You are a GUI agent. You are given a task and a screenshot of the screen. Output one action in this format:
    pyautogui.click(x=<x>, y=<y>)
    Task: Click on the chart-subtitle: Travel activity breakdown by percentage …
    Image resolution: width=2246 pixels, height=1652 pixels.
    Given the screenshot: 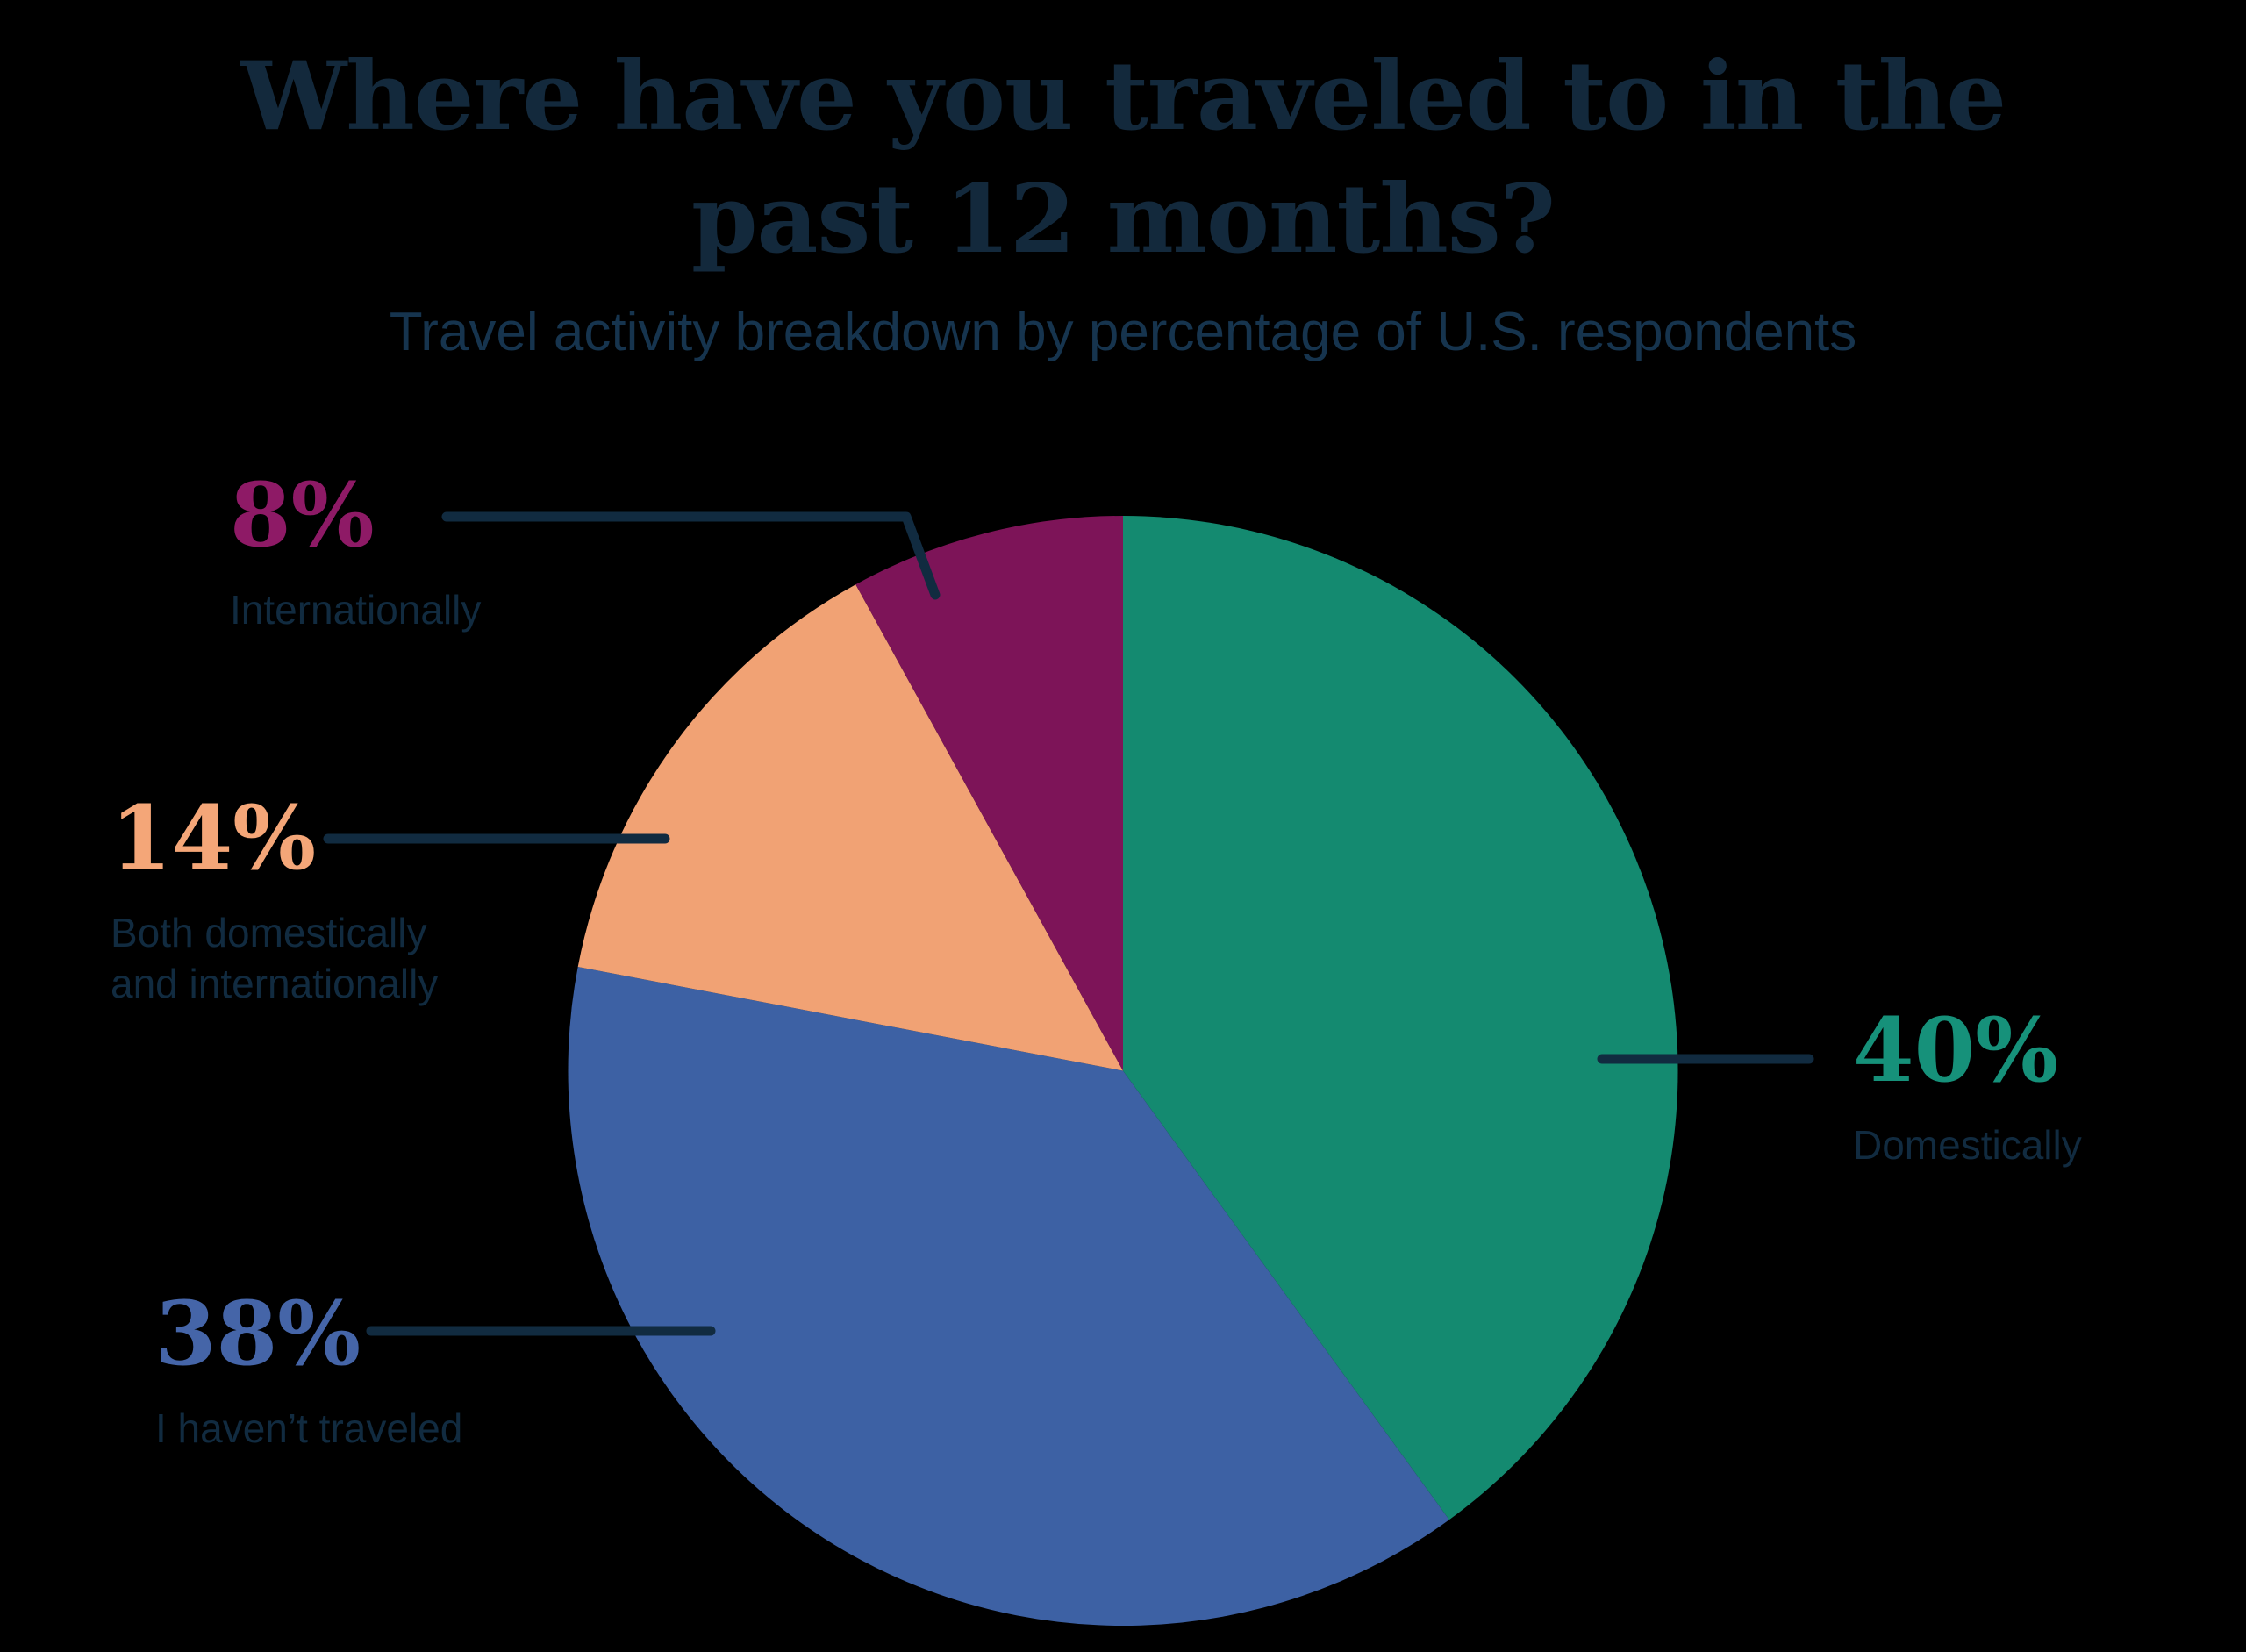 What is the action you would take?
    pyautogui.click(x=1123, y=332)
    